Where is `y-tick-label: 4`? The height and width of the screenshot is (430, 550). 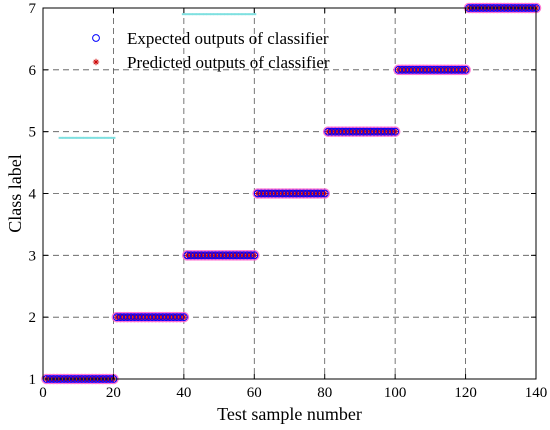 y-tick-label: 4 is located at coordinates (33, 195).